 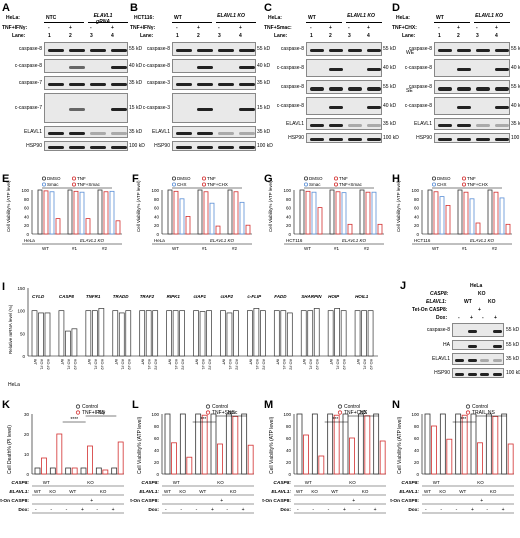 I want to click on bar-Smac, so click(x=344, y=213).